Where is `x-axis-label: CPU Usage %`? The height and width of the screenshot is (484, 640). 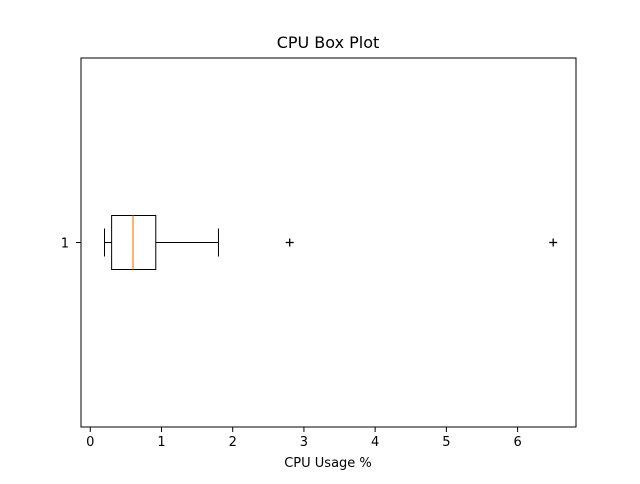
x-axis-label: CPU Usage % is located at coordinates (328, 463).